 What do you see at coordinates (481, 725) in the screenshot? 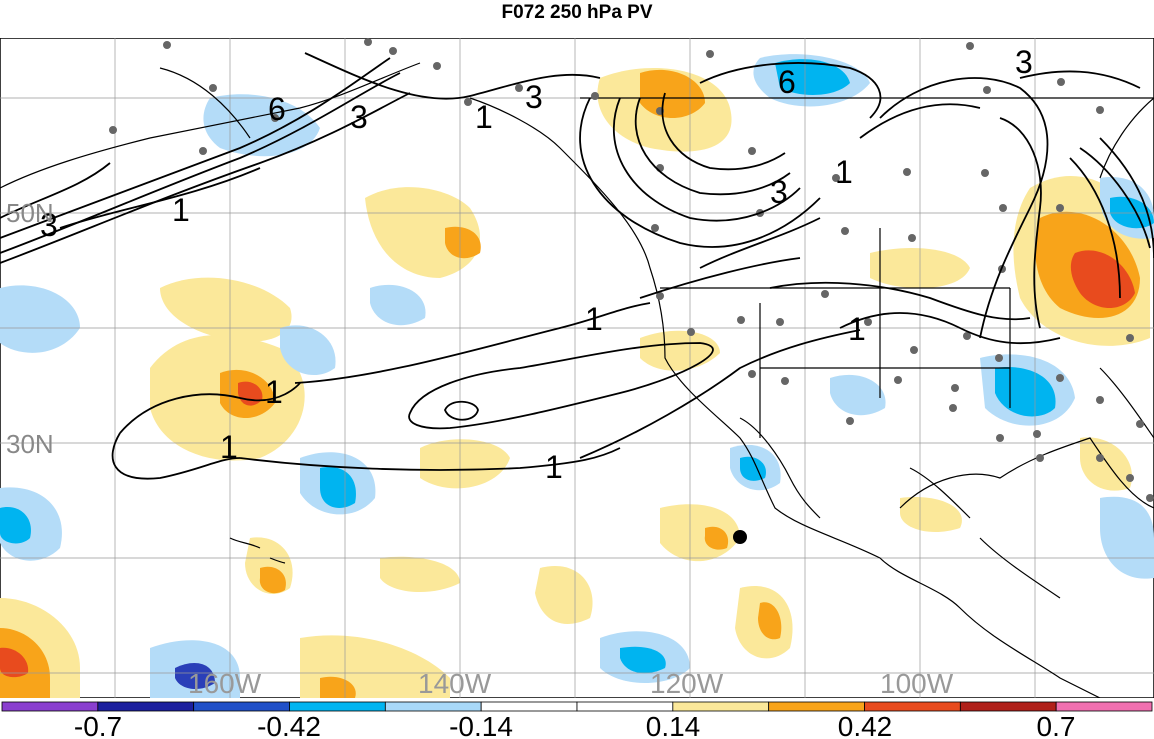
I see `colorbar-label: -0.14` at bounding box center [481, 725].